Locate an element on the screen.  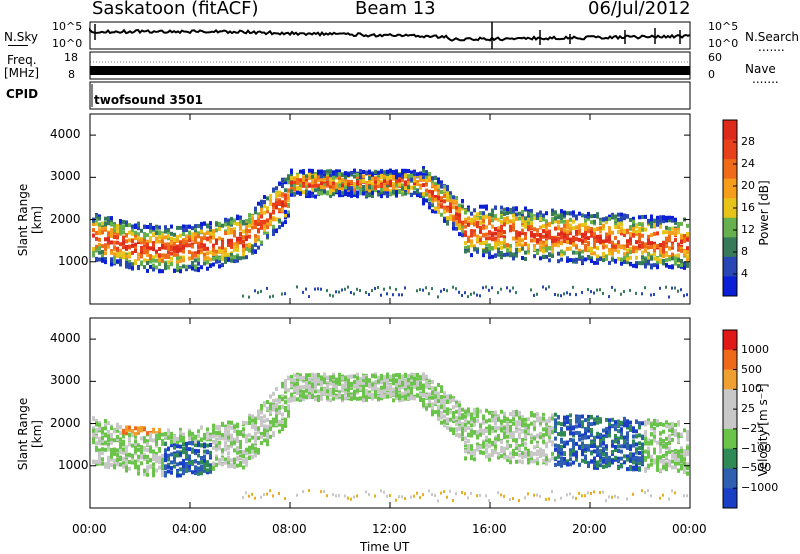
freq-panel-frame is located at coordinates (390, 65).